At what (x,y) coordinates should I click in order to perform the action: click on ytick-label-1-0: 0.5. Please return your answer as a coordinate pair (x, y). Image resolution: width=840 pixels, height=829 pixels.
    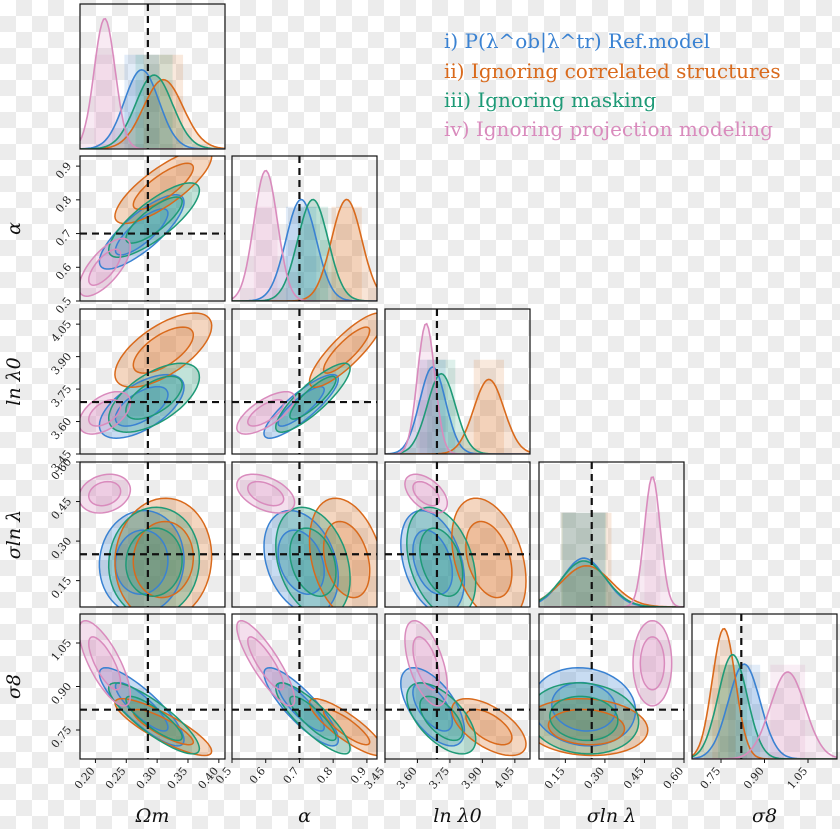
    Looking at the image, I should click on (63, 306).